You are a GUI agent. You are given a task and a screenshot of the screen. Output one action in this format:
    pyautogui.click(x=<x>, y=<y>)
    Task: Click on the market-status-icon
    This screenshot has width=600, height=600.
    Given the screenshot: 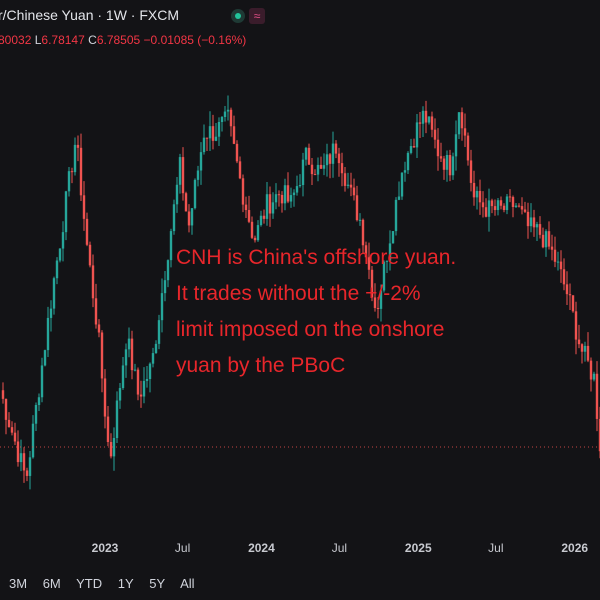 What is the action you would take?
    pyautogui.click(x=238, y=16)
    